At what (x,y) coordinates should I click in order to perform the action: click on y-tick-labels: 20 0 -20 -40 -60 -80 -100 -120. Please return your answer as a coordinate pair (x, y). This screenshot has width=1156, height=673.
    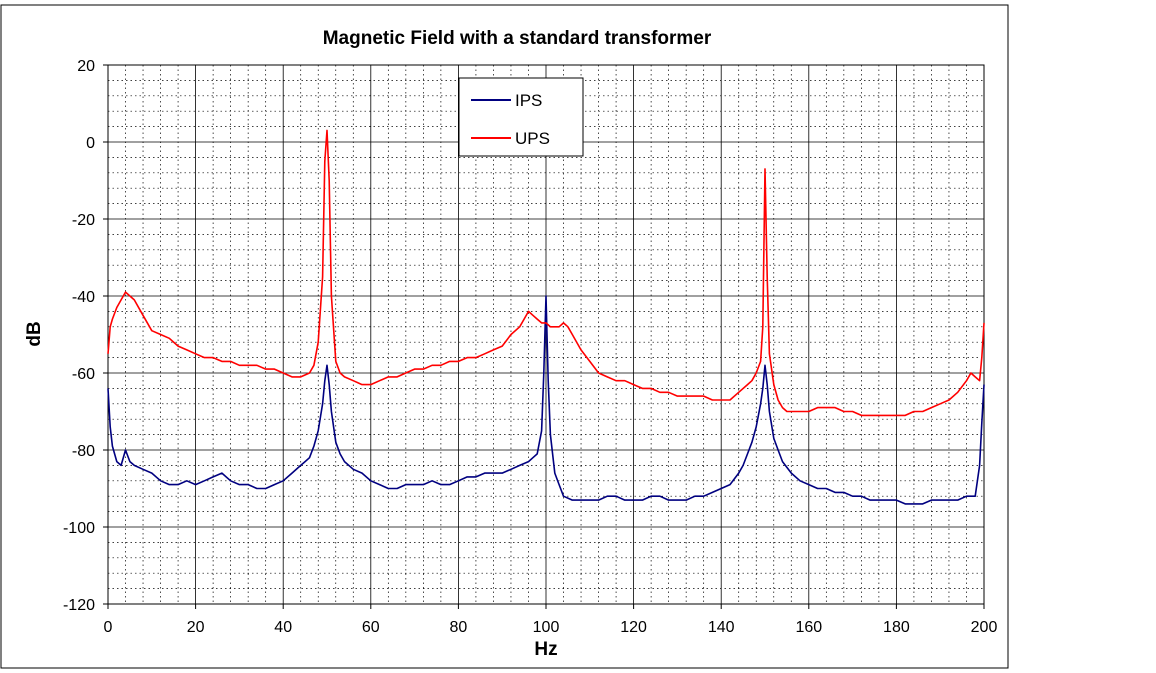
    Looking at the image, I should click on (79, 336).